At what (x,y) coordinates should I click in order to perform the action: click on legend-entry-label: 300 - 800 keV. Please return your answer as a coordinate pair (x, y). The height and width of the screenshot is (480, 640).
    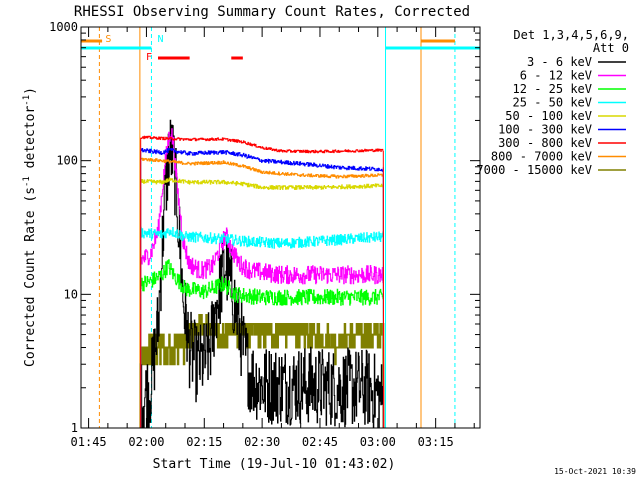
    Looking at the image, I should click on (545, 143).